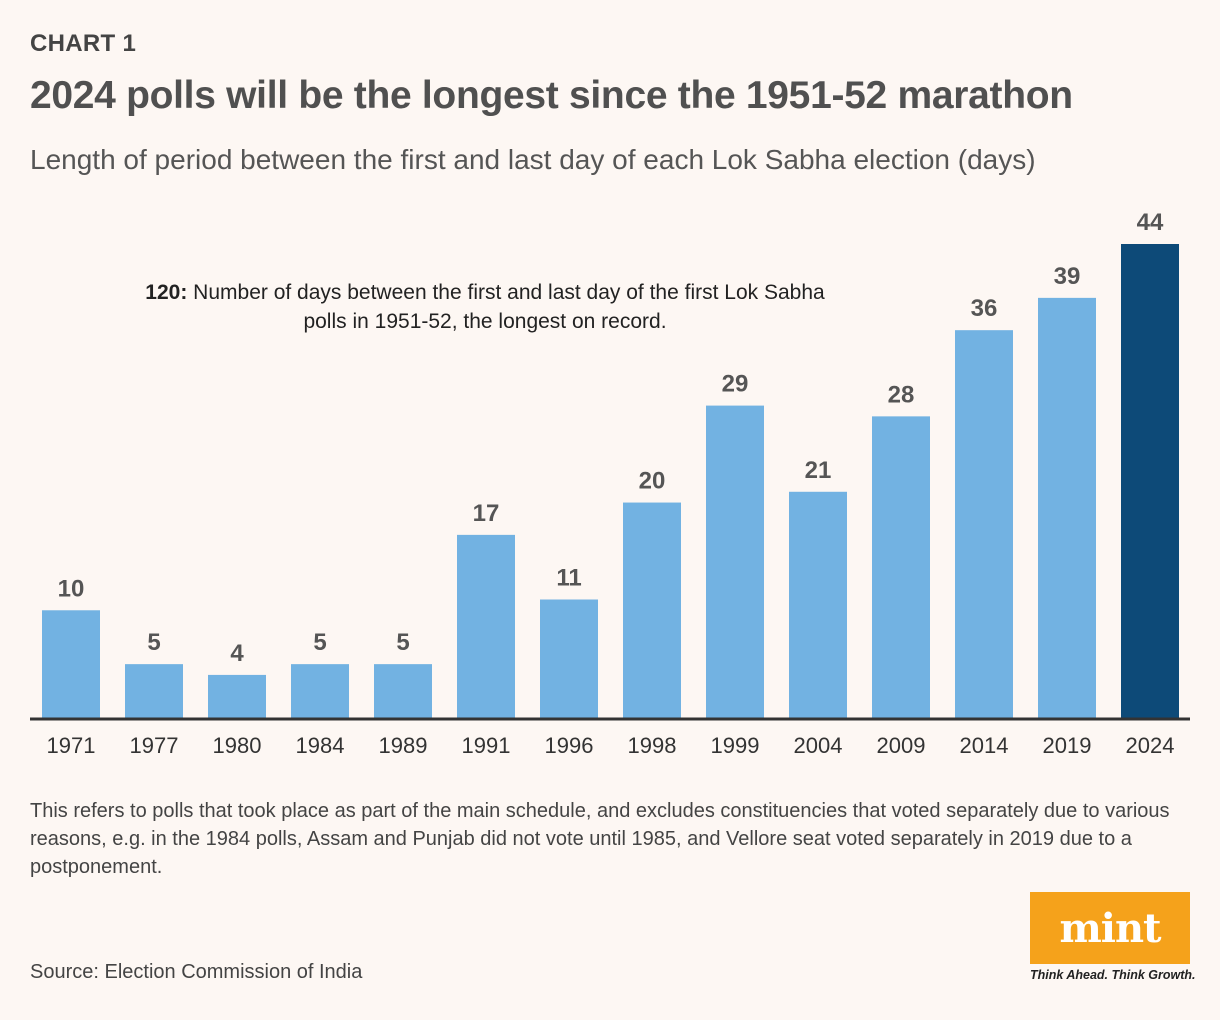  Describe the element at coordinates (735, 745) in the screenshot. I see `x-tick-label-1999: 1999` at that location.